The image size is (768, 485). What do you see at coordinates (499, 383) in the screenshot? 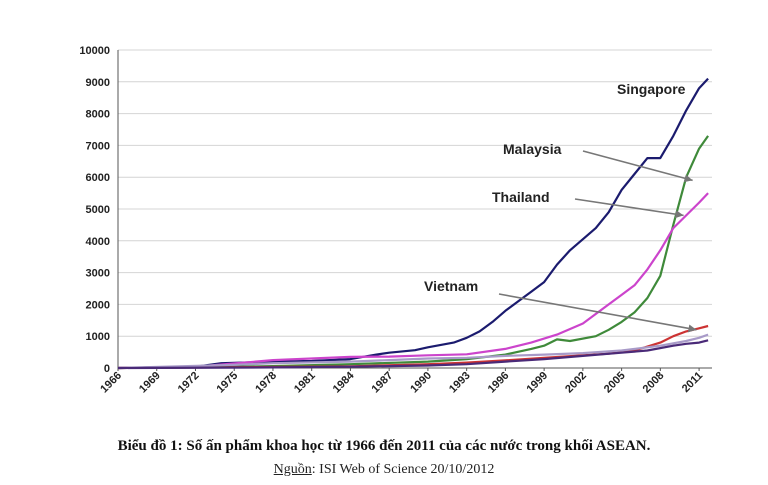
I see `x-tick-label: 1996` at bounding box center [499, 383].